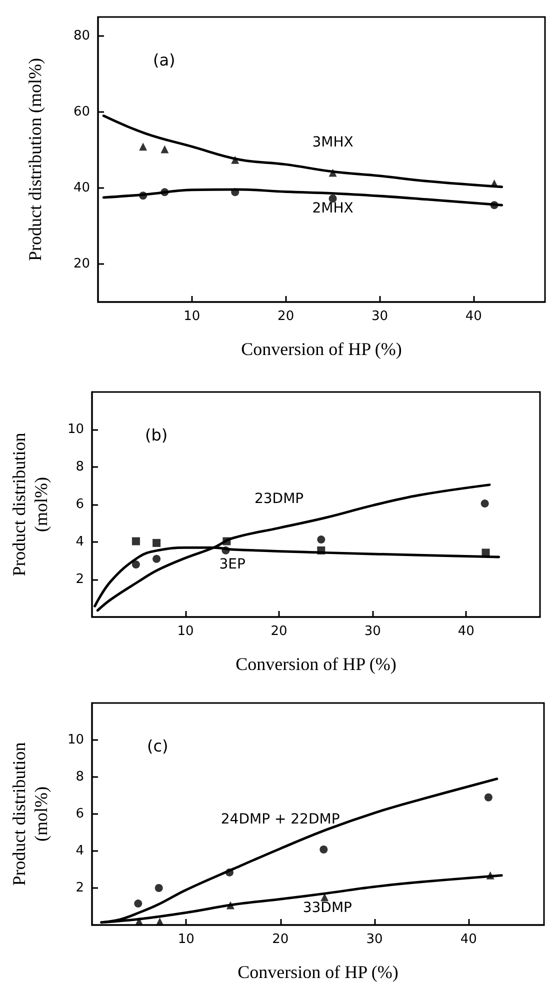  What do you see at coordinates (232, 564) in the screenshot?
I see `series-label: 3EP` at bounding box center [232, 564].